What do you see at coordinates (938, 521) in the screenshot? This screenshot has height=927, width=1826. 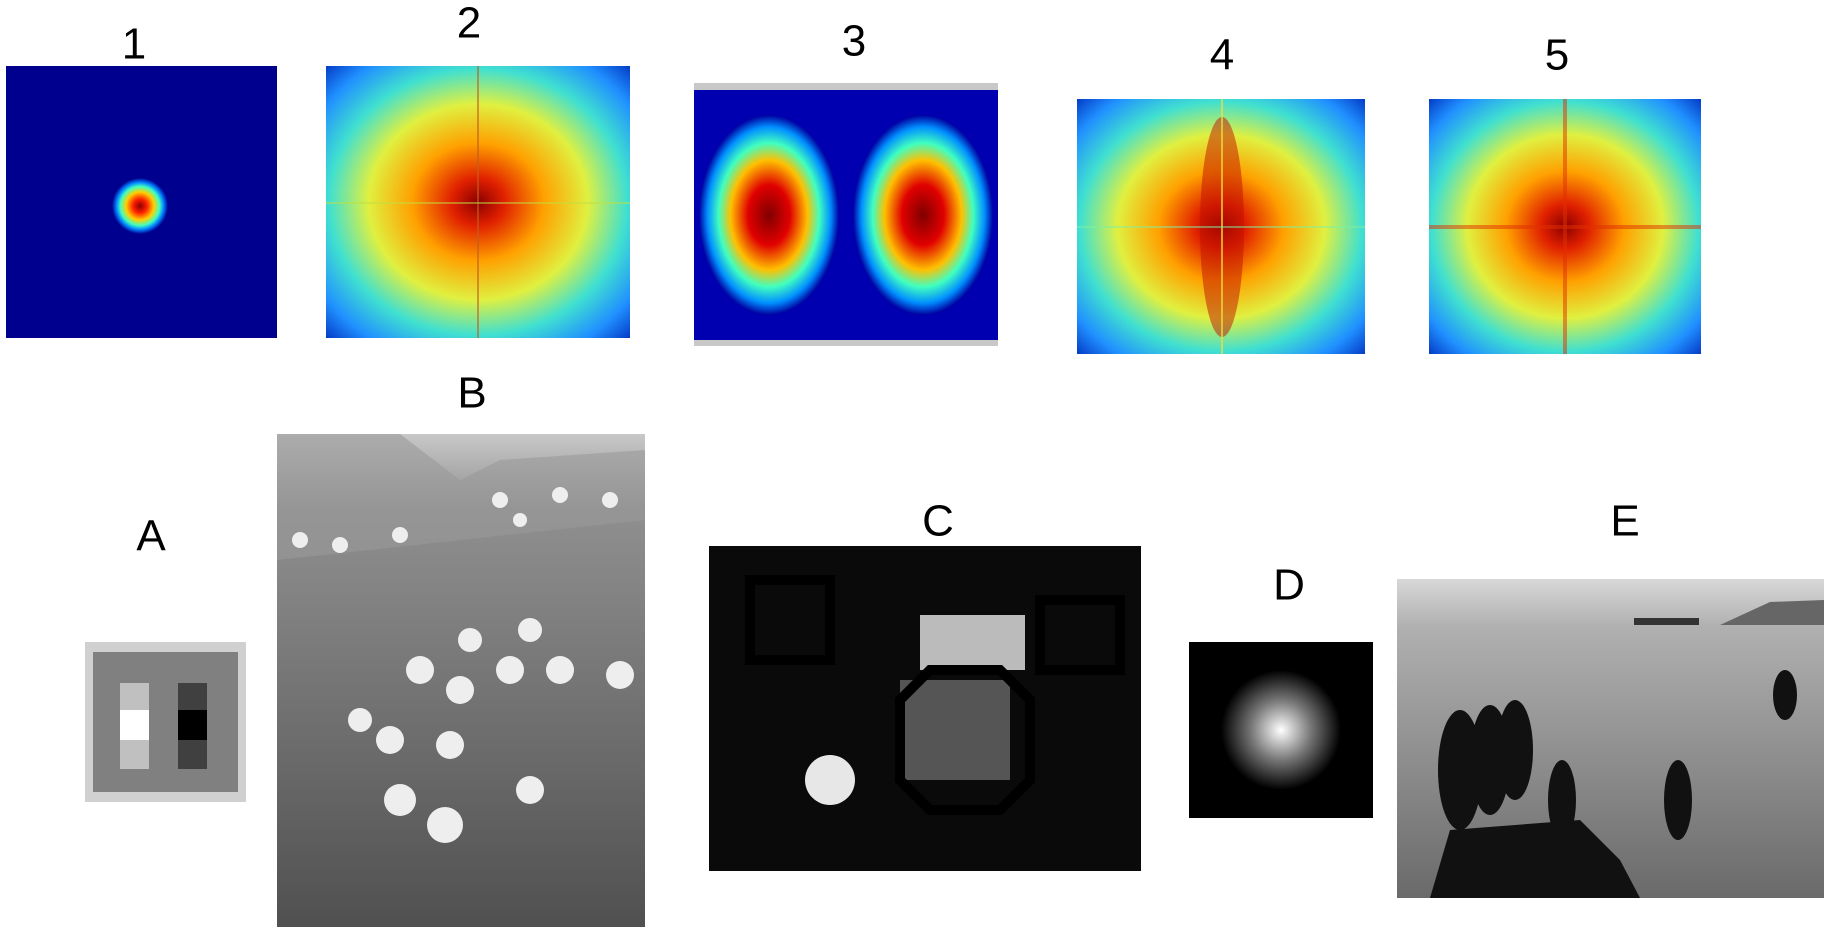 I see `panel-label: C` at bounding box center [938, 521].